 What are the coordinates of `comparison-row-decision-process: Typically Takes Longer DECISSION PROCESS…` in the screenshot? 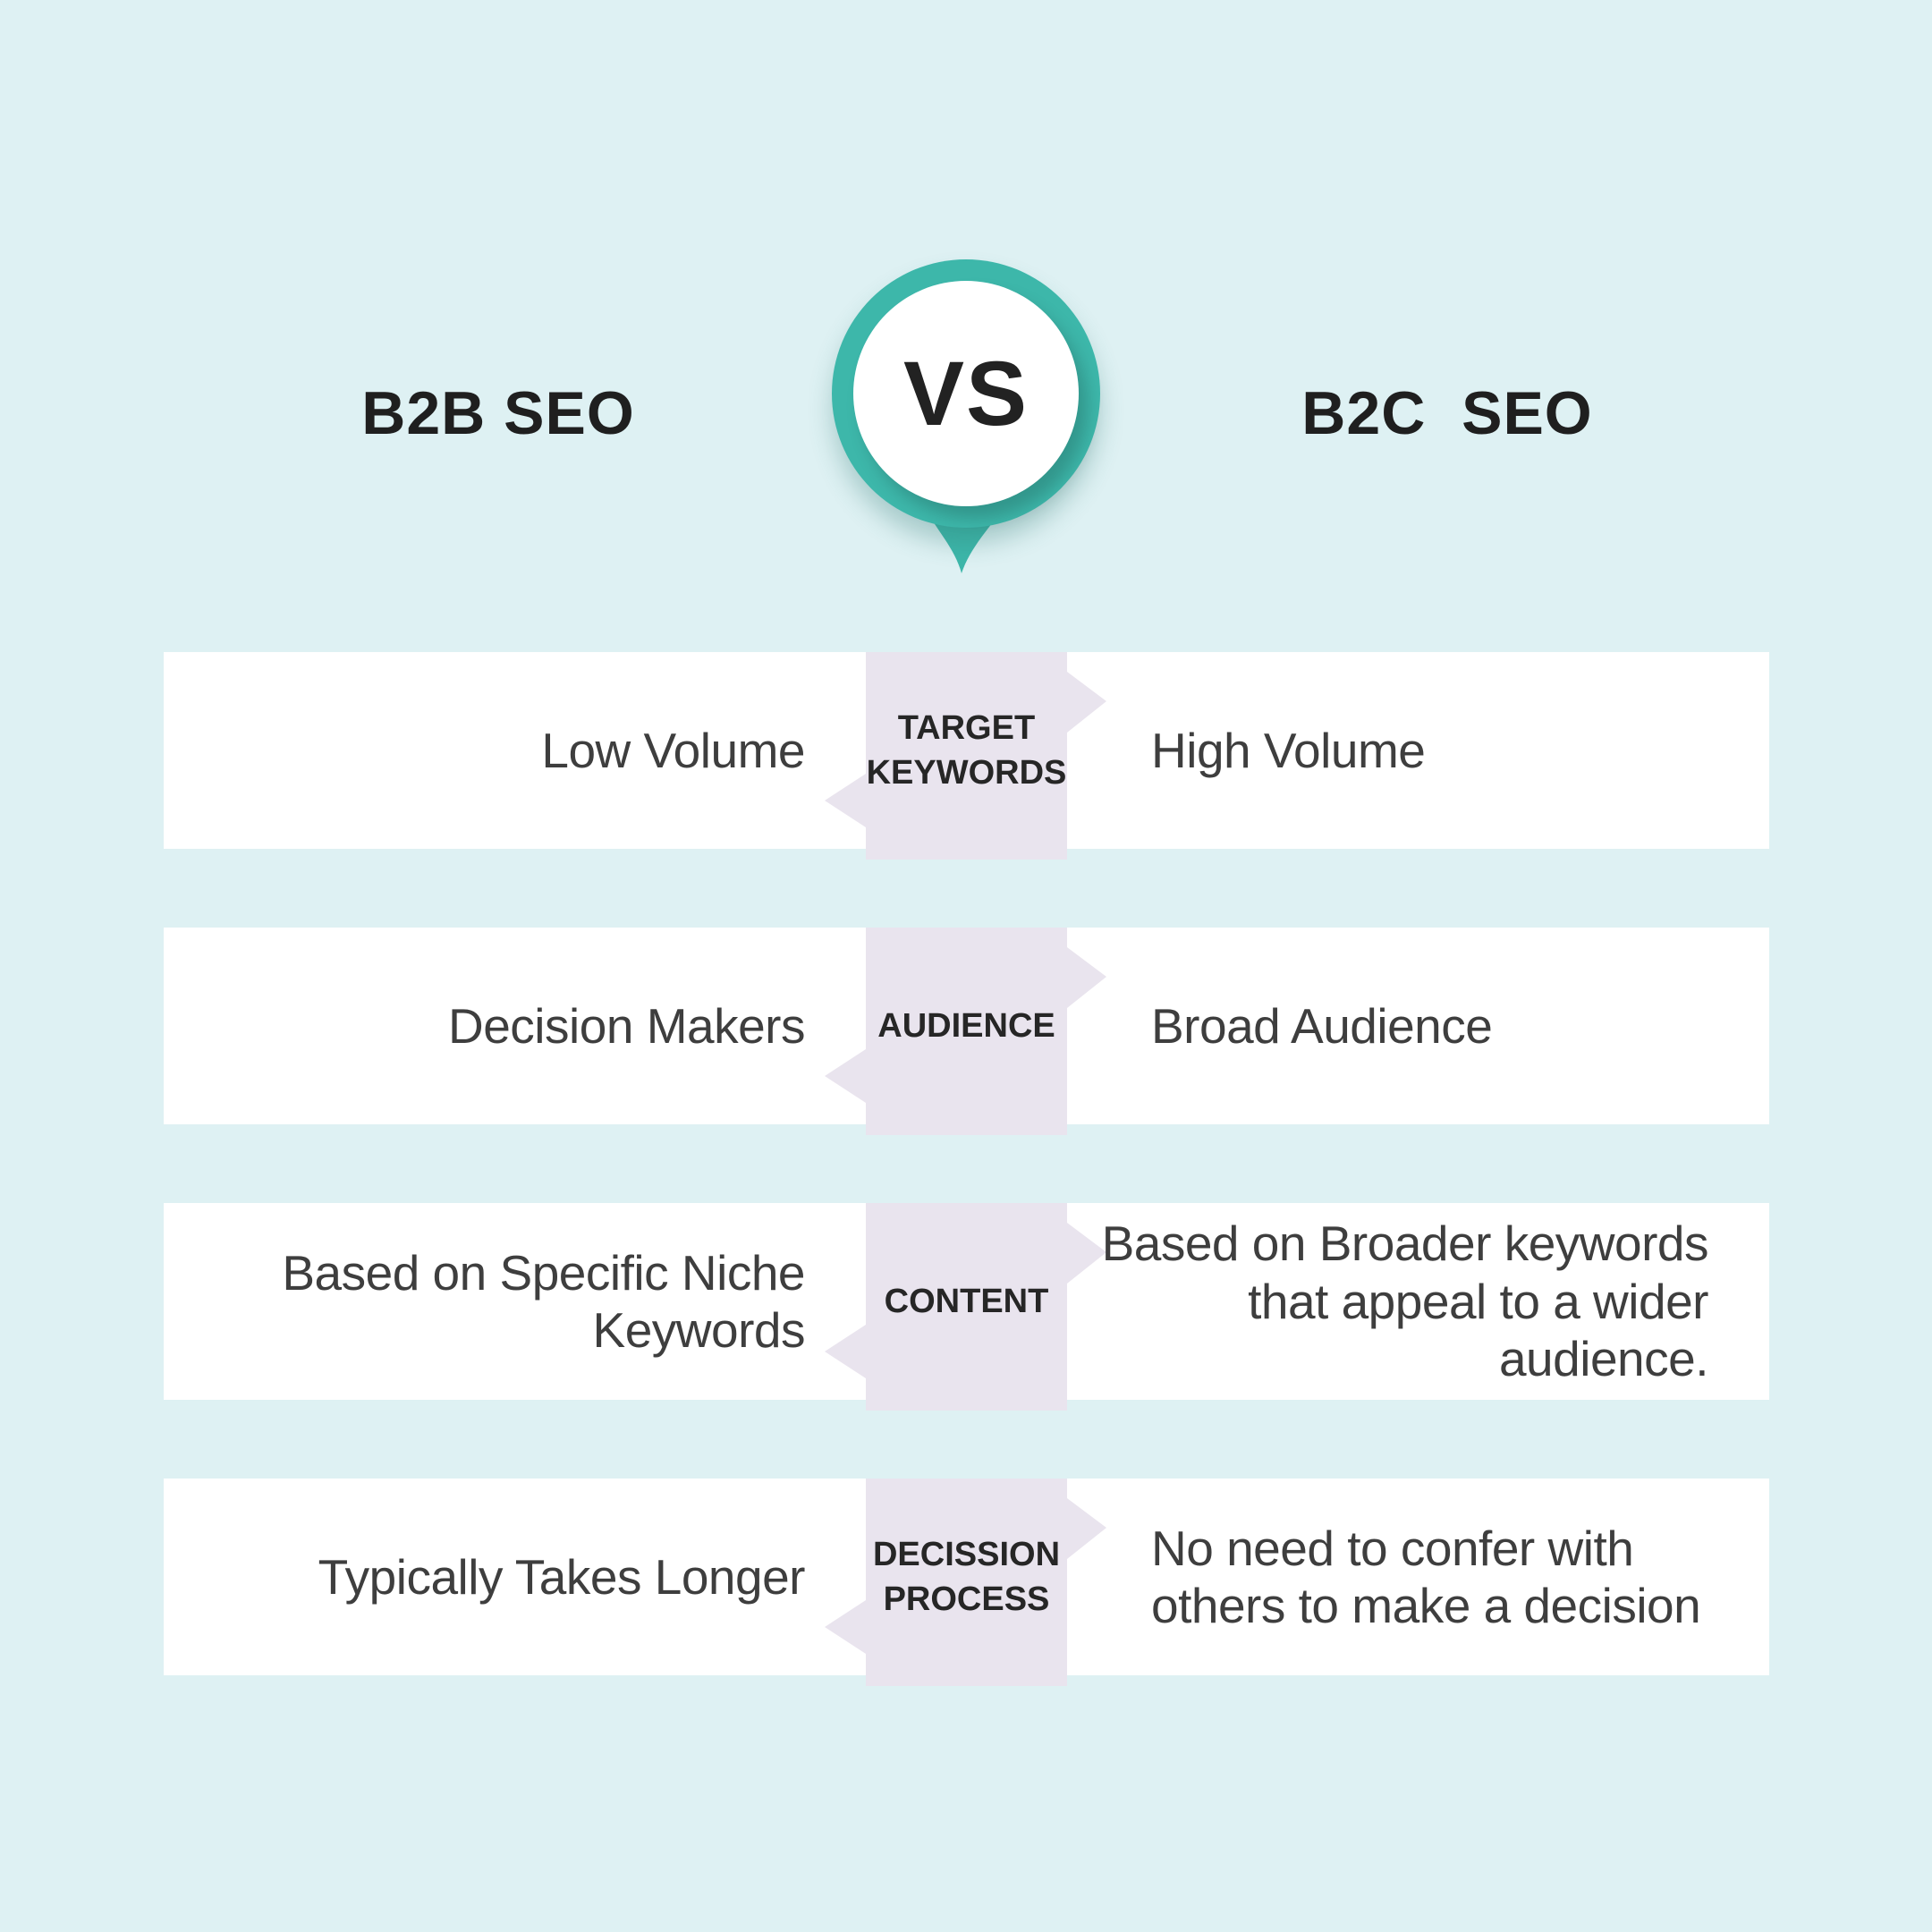 It's located at (966, 1582).